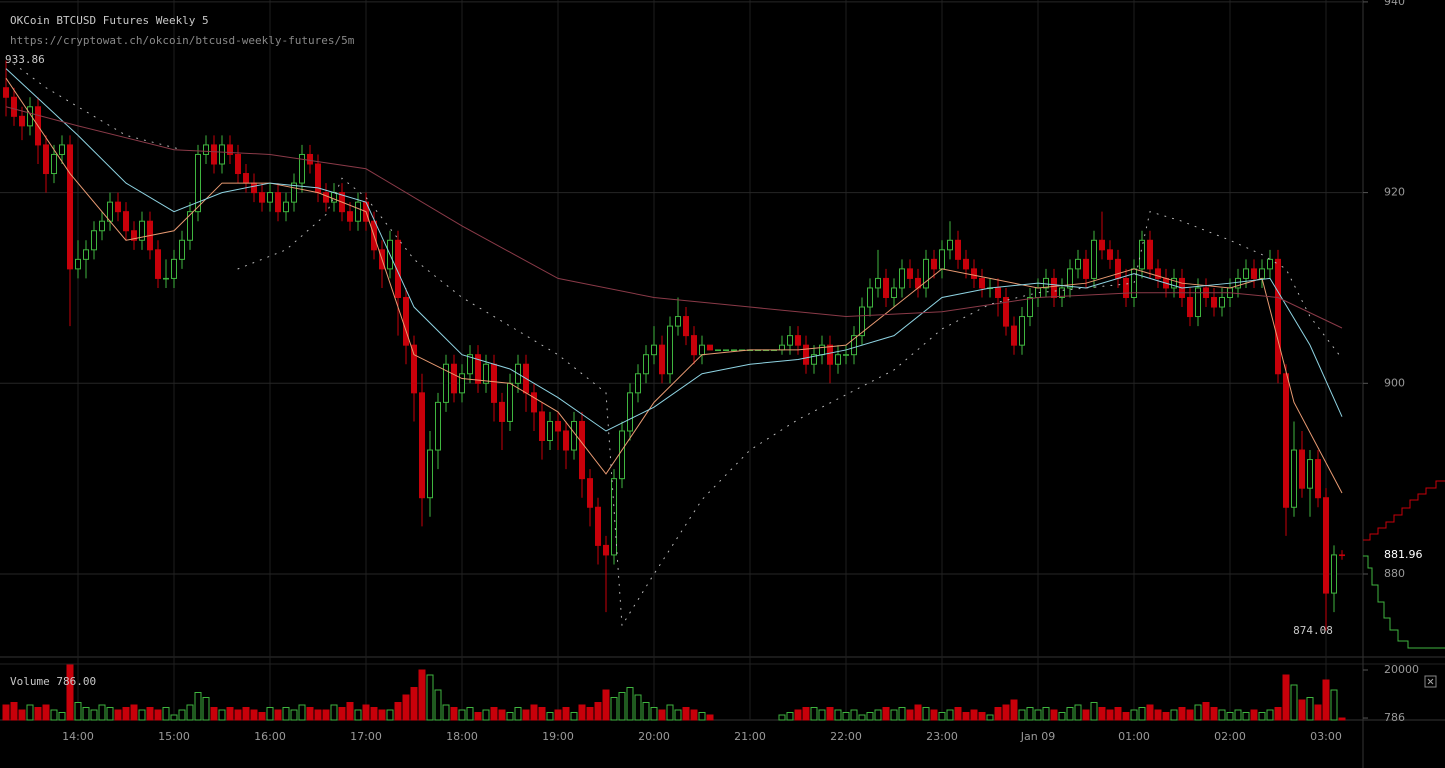 This screenshot has height=768, width=1445. Describe the element at coordinates (1037, 736) in the screenshot. I see `x-tick-label: Jan 09` at that location.